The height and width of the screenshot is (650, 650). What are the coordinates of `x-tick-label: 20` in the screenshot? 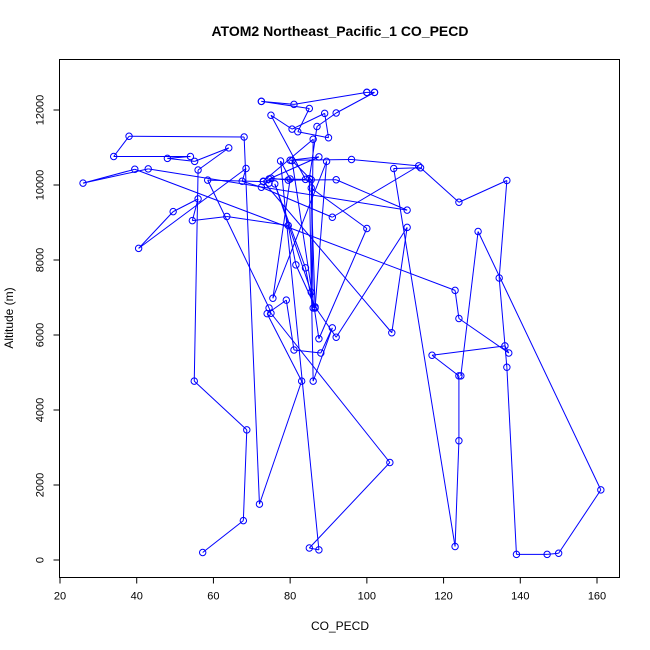 It's located at (60, 597).